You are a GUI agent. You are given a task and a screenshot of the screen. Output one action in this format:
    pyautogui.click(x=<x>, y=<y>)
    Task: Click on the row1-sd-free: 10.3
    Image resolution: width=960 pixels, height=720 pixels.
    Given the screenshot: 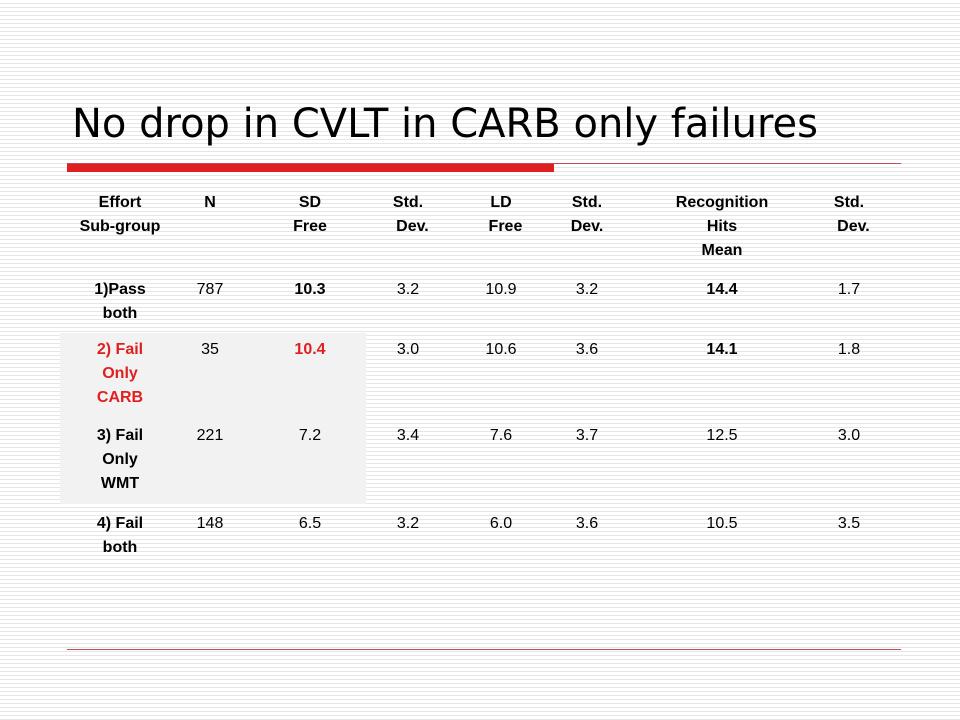 What is the action you would take?
    pyautogui.click(x=310, y=289)
    